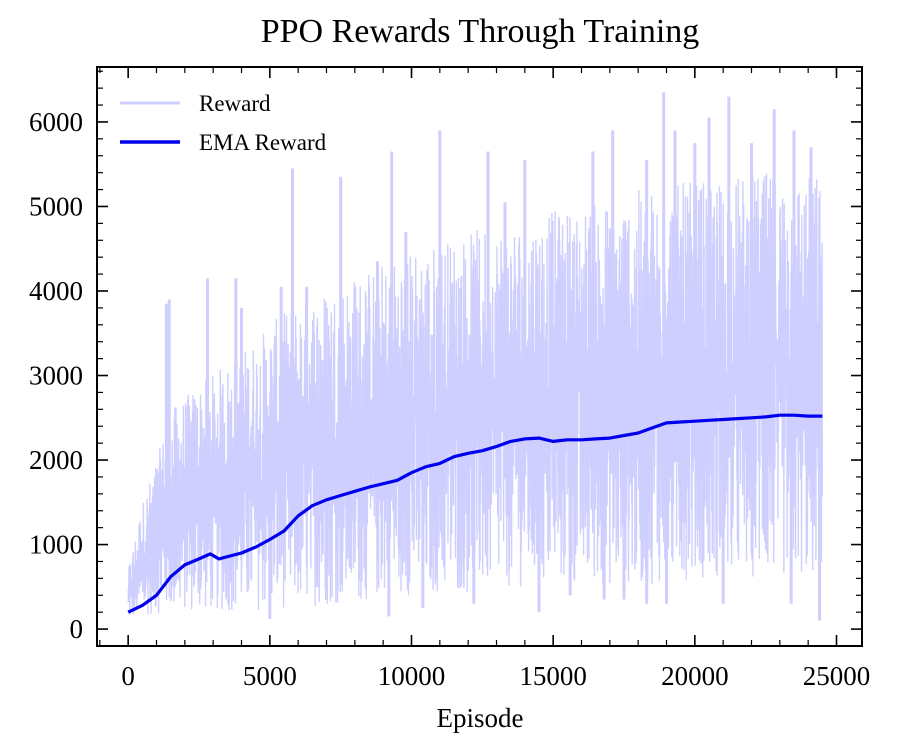 This screenshot has height=750, width=899. Describe the element at coordinates (837, 676) in the screenshot. I see `x-tick-label: 25000` at that location.